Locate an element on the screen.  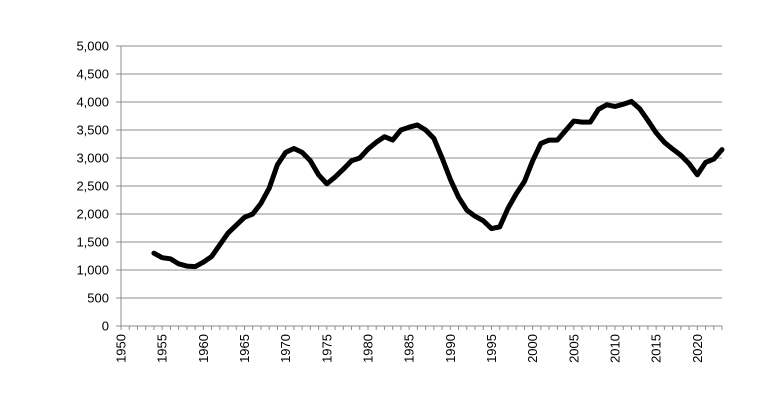
x-tick-label: 1985 is located at coordinates (409, 348).